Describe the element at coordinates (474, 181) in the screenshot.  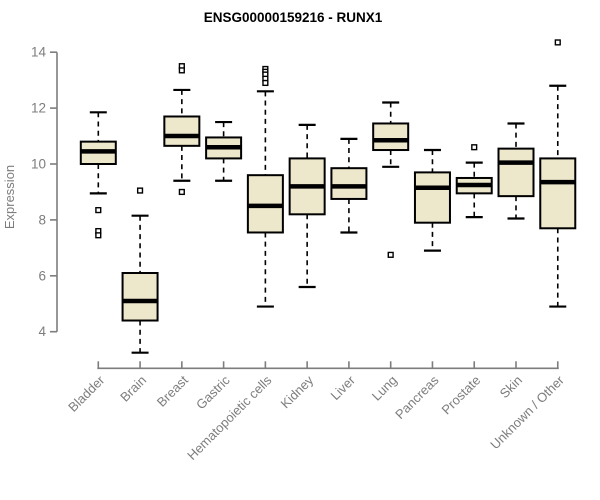
I see `box-prostate` at that location.